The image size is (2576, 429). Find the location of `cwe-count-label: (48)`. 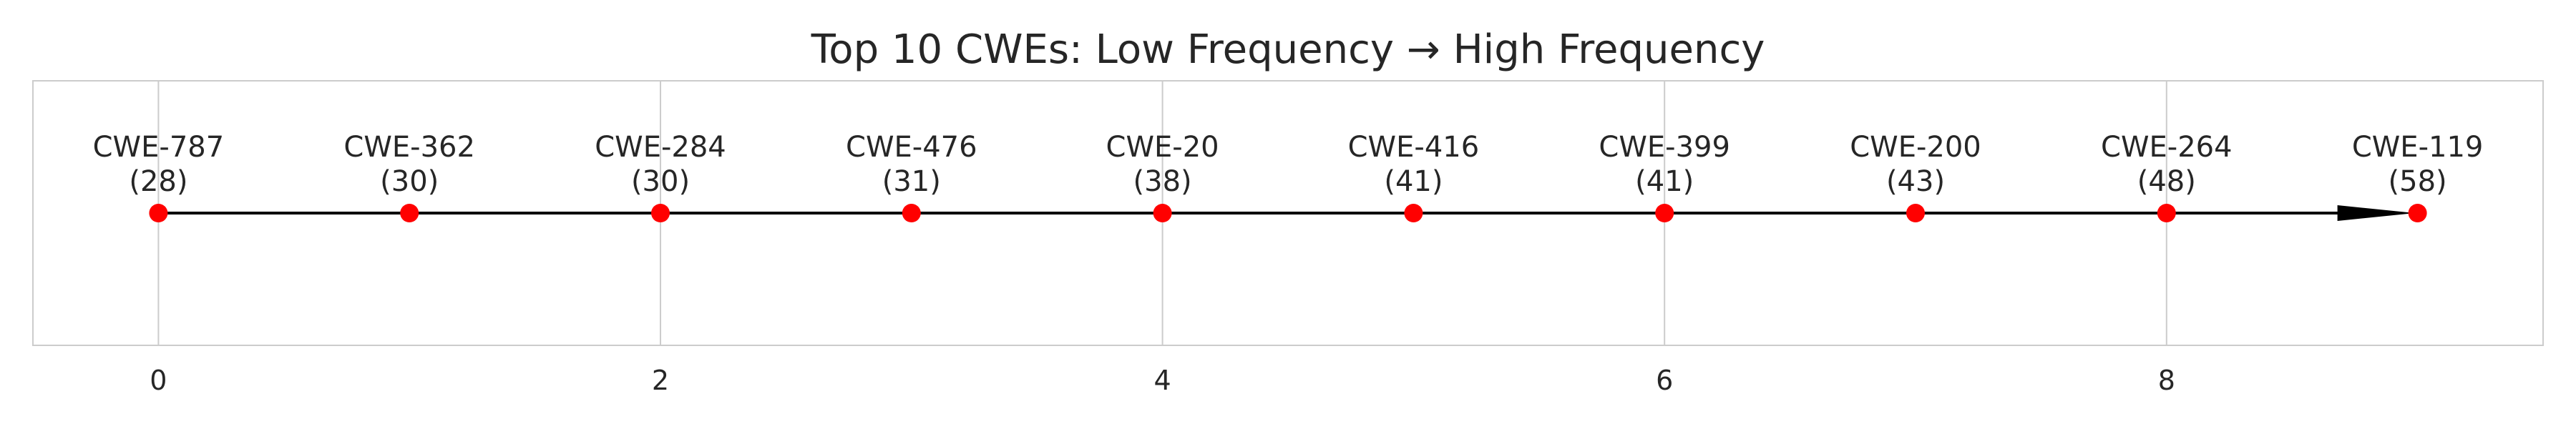

cwe-count-label: (48) is located at coordinates (2166, 181).